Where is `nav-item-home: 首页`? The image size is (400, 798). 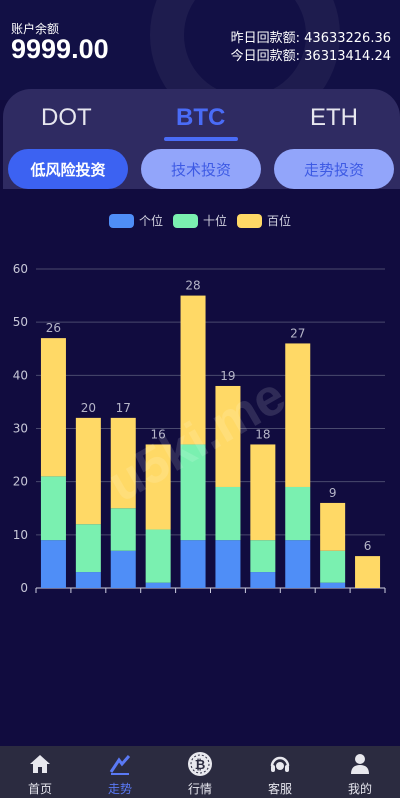
nav-item-home: 首页 is located at coordinates (40, 772).